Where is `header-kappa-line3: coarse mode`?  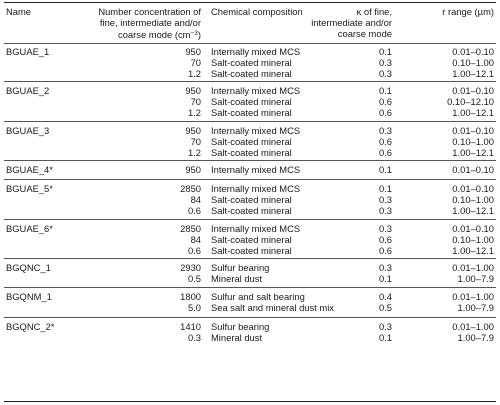
header-kappa-line3: coarse mode is located at coordinates (364, 34).